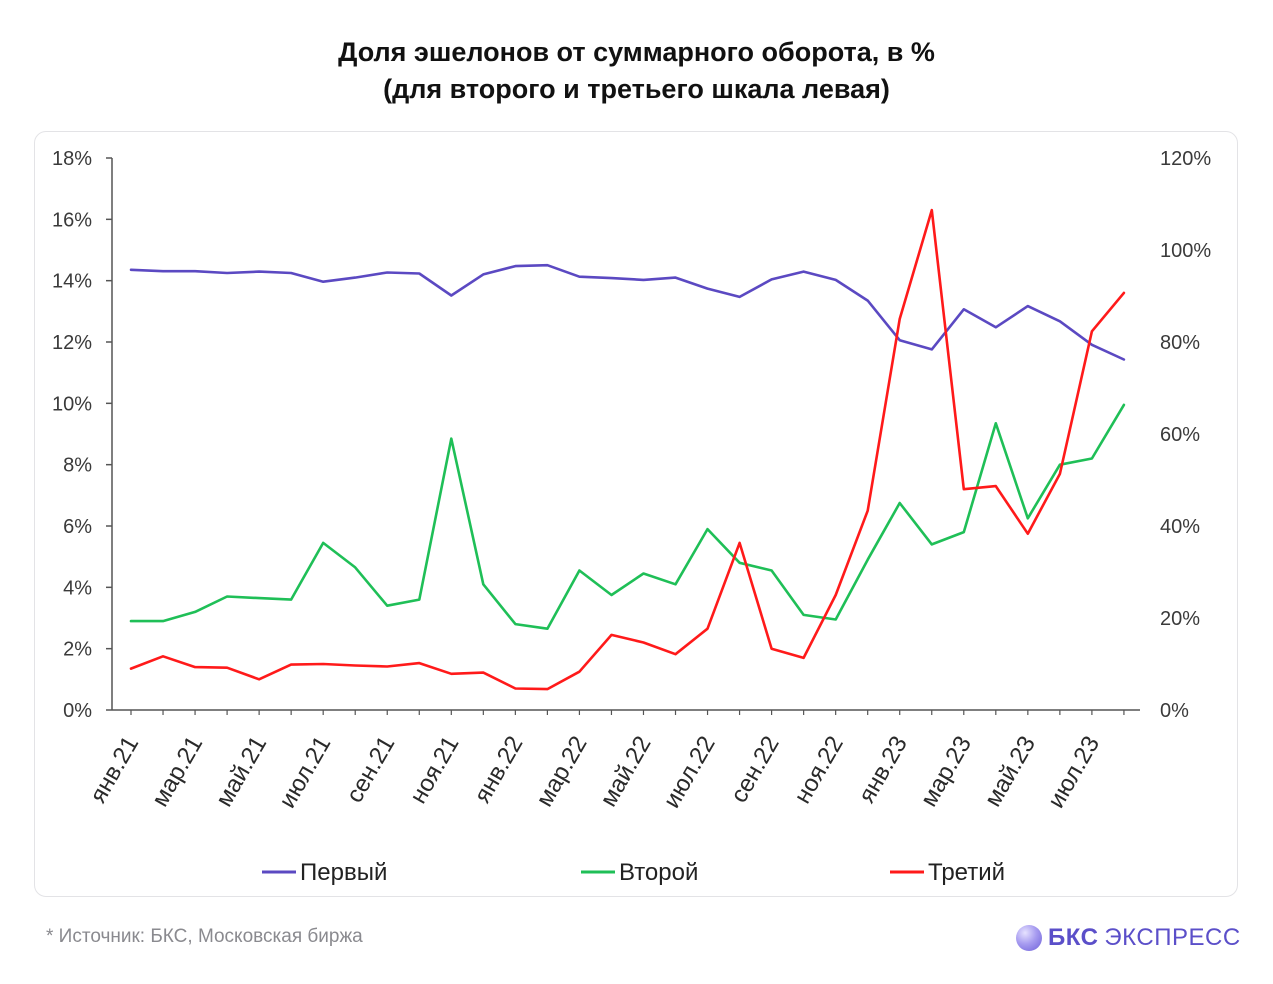 The image size is (1273, 984). What do you see at coordinates (636, 52) in the screenshot?
I see `title-line-1: Доля эшелонов от суммарного оборота, в %` at bounding box center [636, 52].